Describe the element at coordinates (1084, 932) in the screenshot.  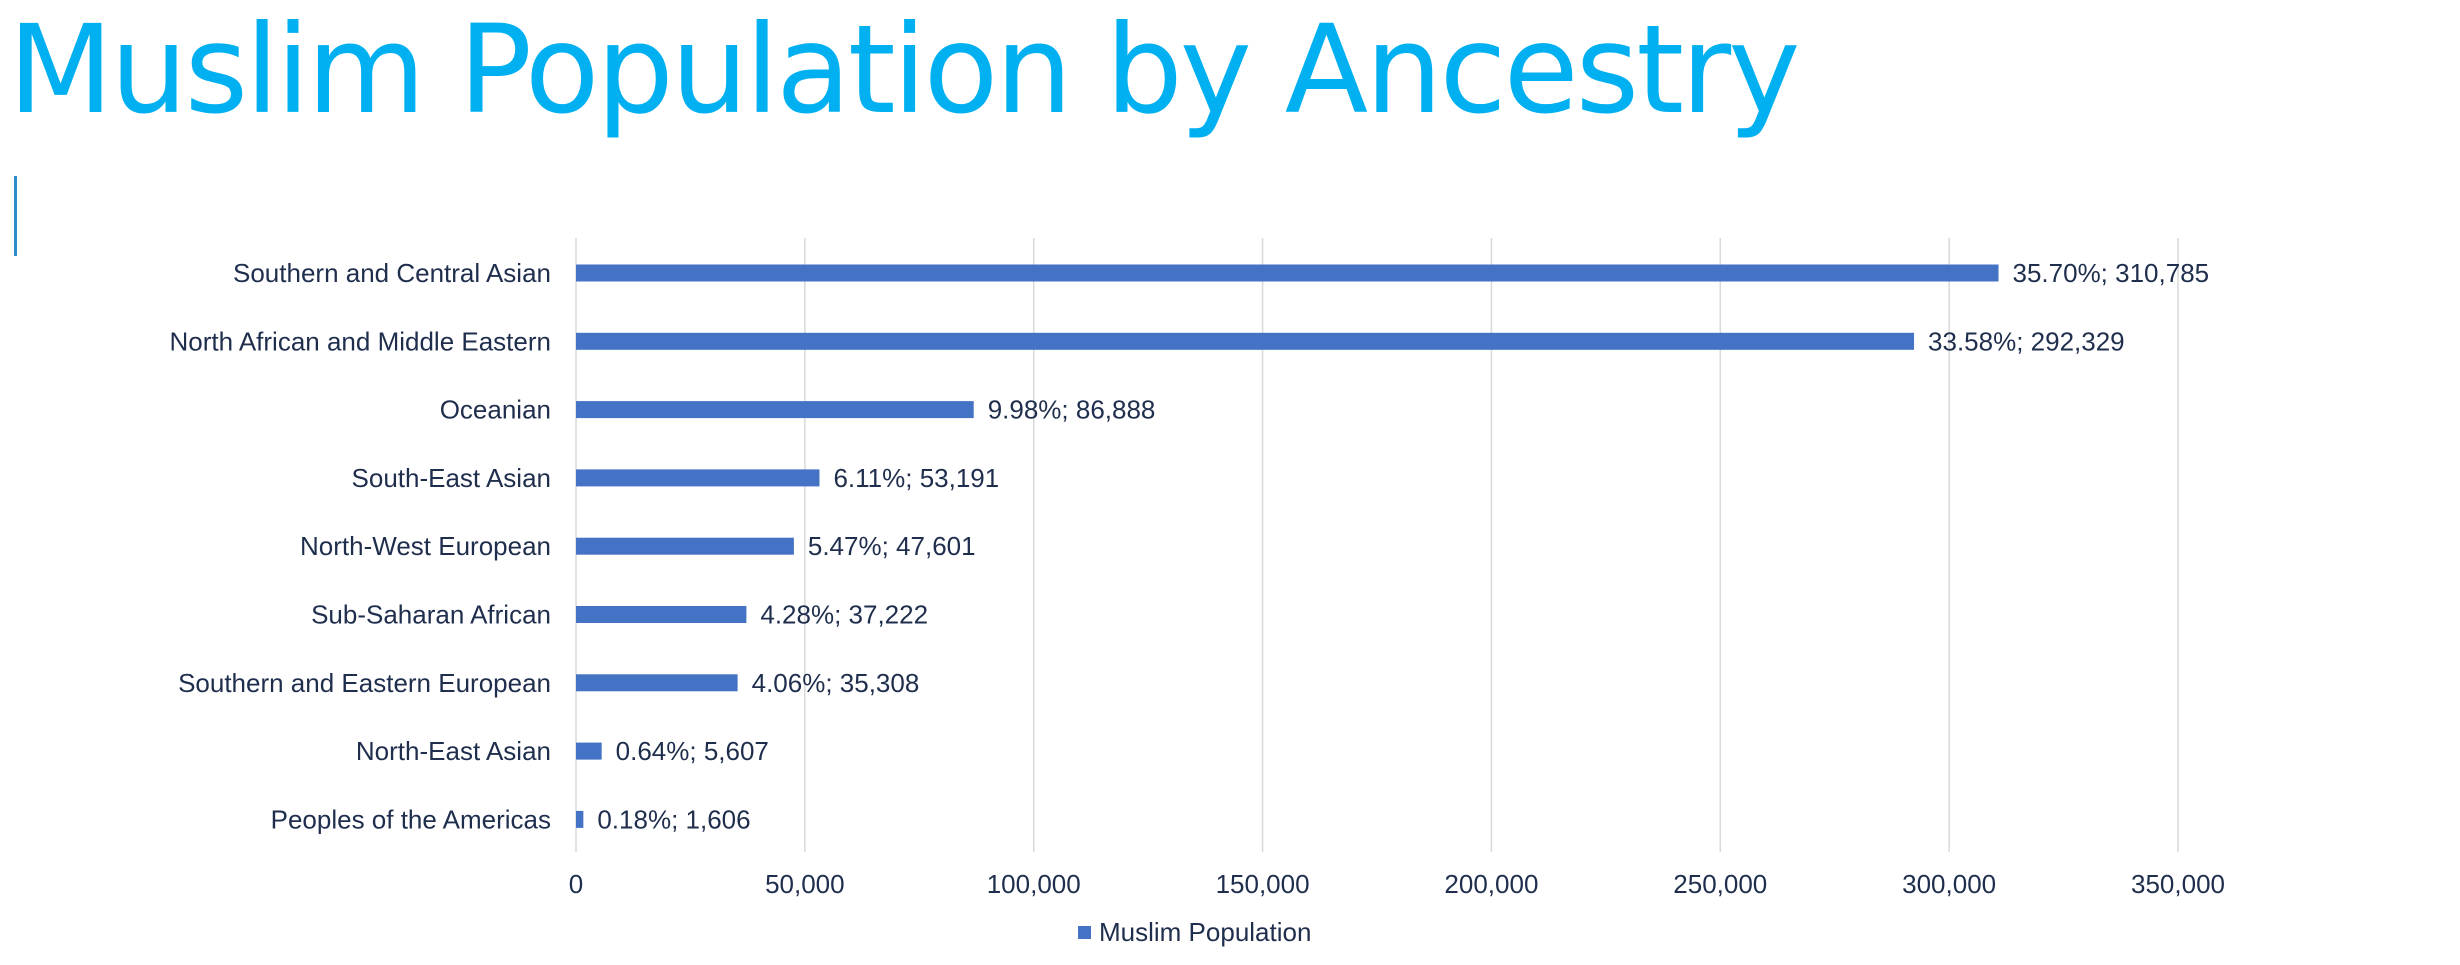
I see `legend-swatch` at that location.